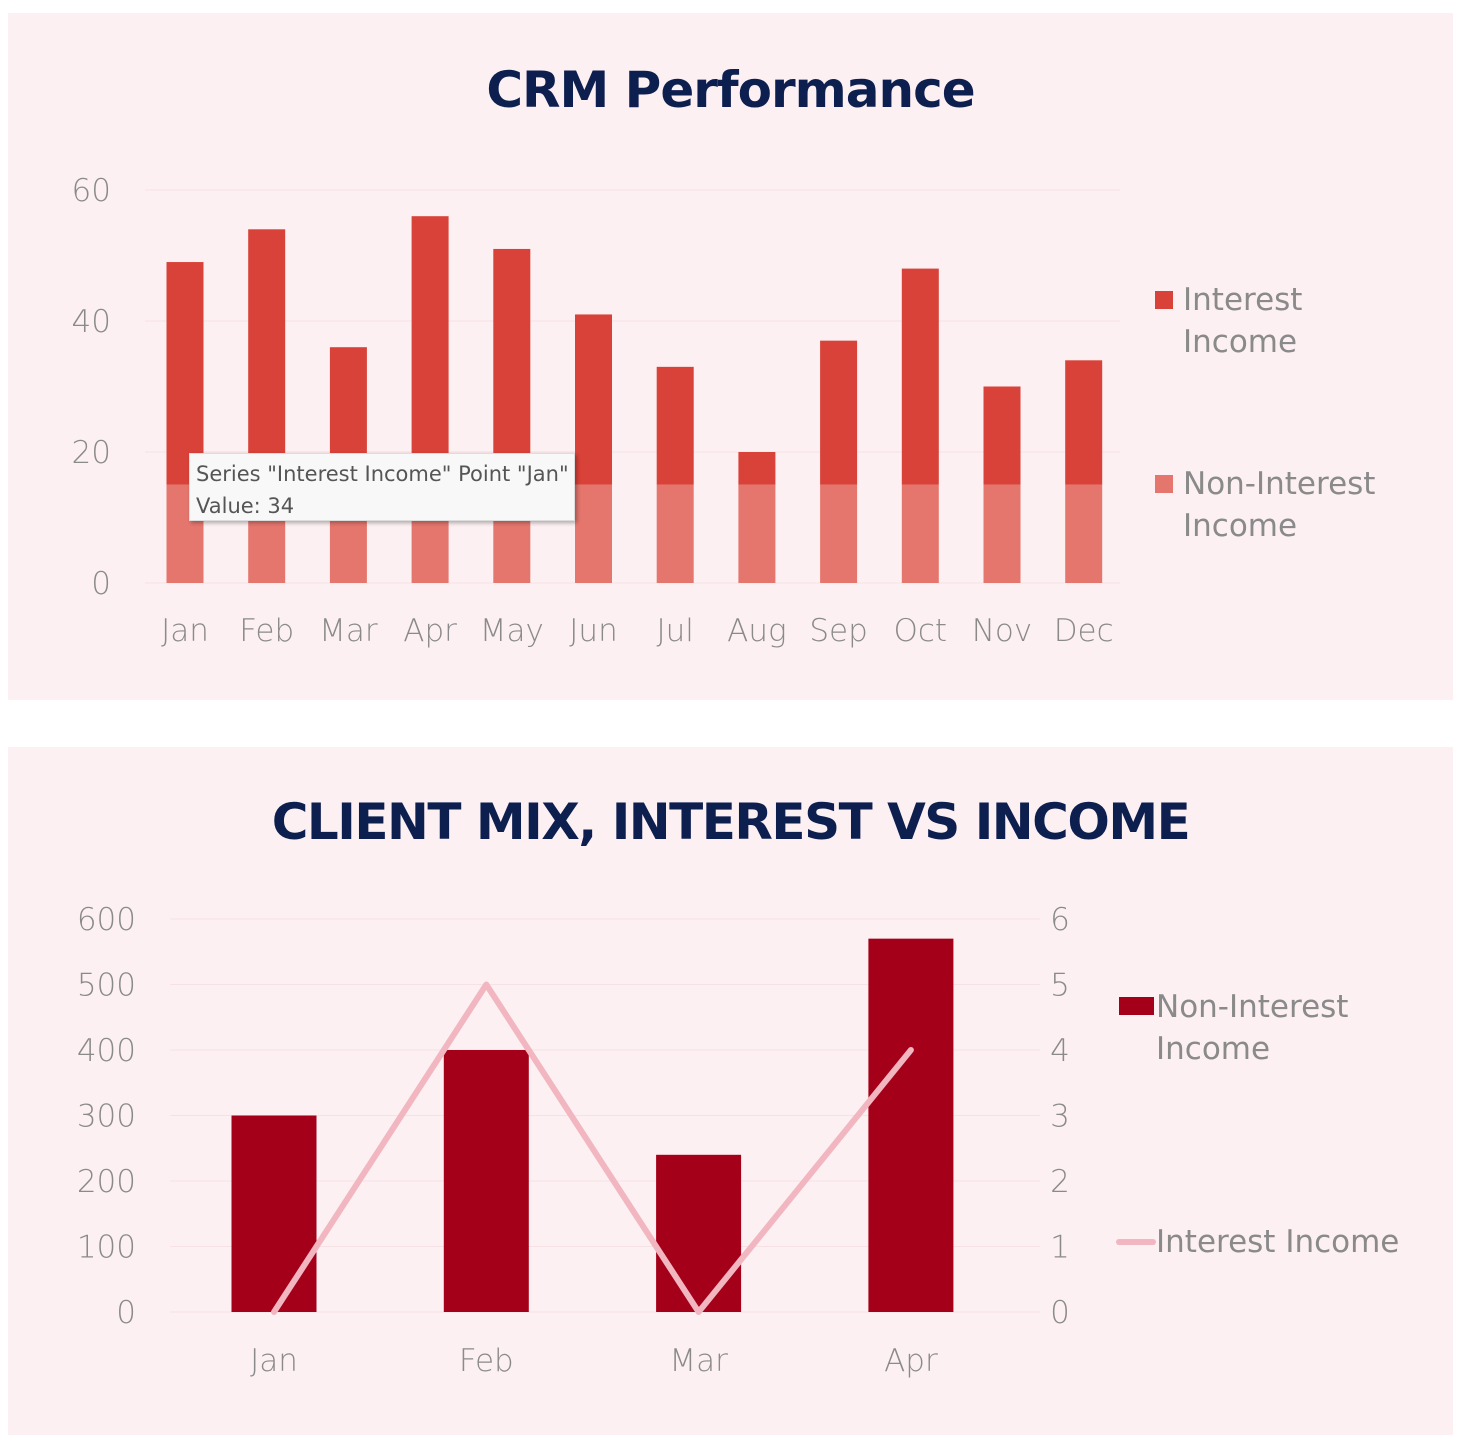 The width and height of the screenshot is (1465, 1445). Describe the element at coordinates (1060, 1182) in the screenshot. I see `y-right-tick-label: 2` at that location.